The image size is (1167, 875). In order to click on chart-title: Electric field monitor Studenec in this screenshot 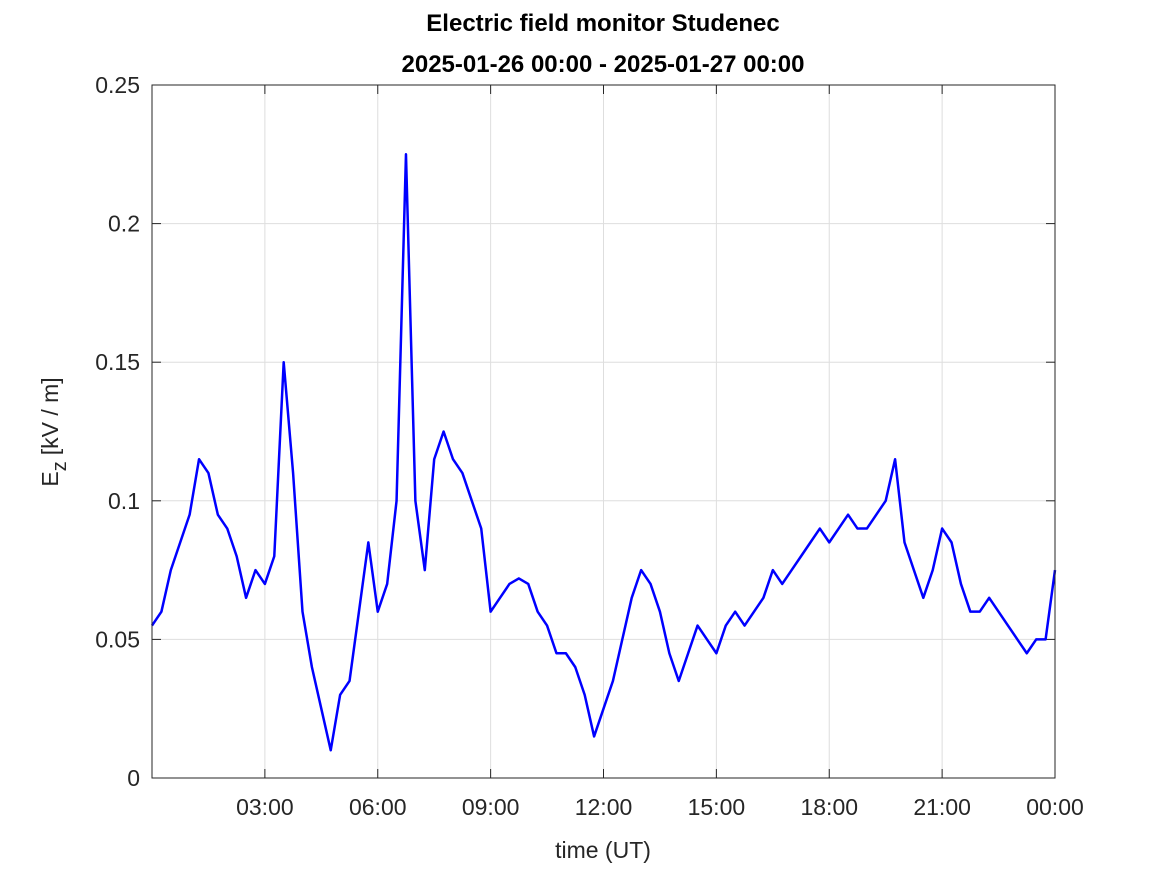, I will do `click(602, 23)`.